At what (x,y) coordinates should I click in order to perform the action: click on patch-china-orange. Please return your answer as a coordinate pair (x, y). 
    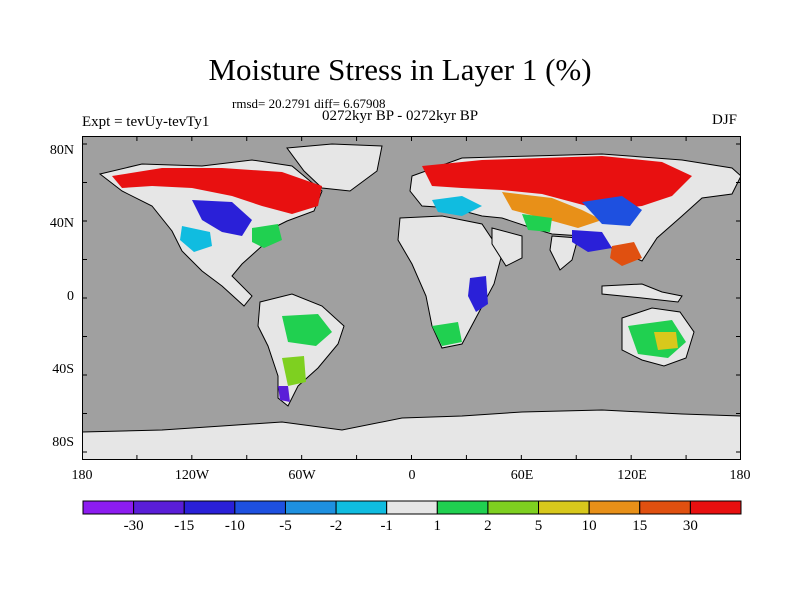
    Looking at the image, I should click on (626, 254).